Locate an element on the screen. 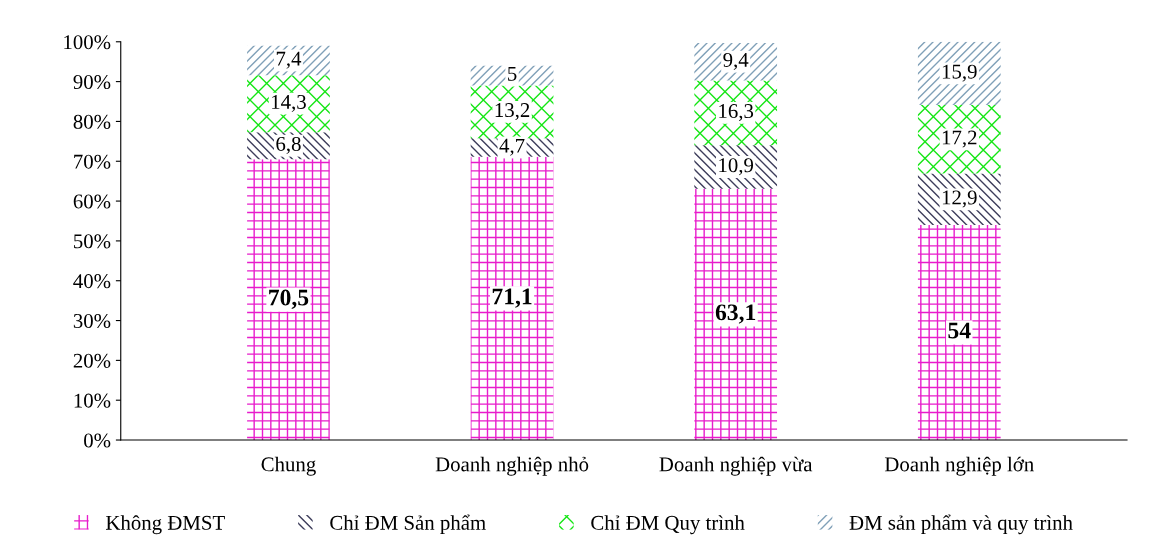 This screenshot has width=1150, height=557. y-tick-label: 80% is located at coordinates (92, 121).